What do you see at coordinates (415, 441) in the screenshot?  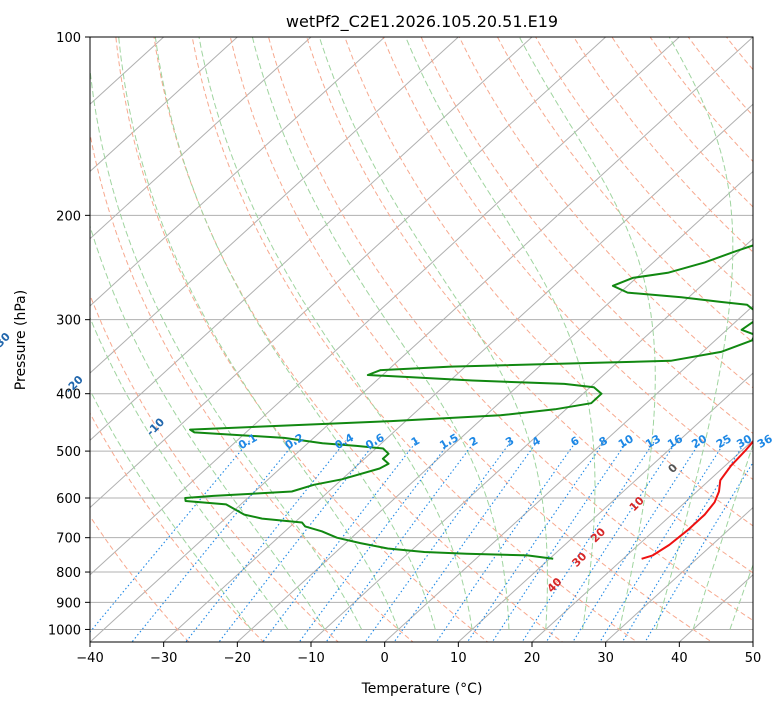 I see `mixing-ratio-label: 1` at bounding box center [415, 441].